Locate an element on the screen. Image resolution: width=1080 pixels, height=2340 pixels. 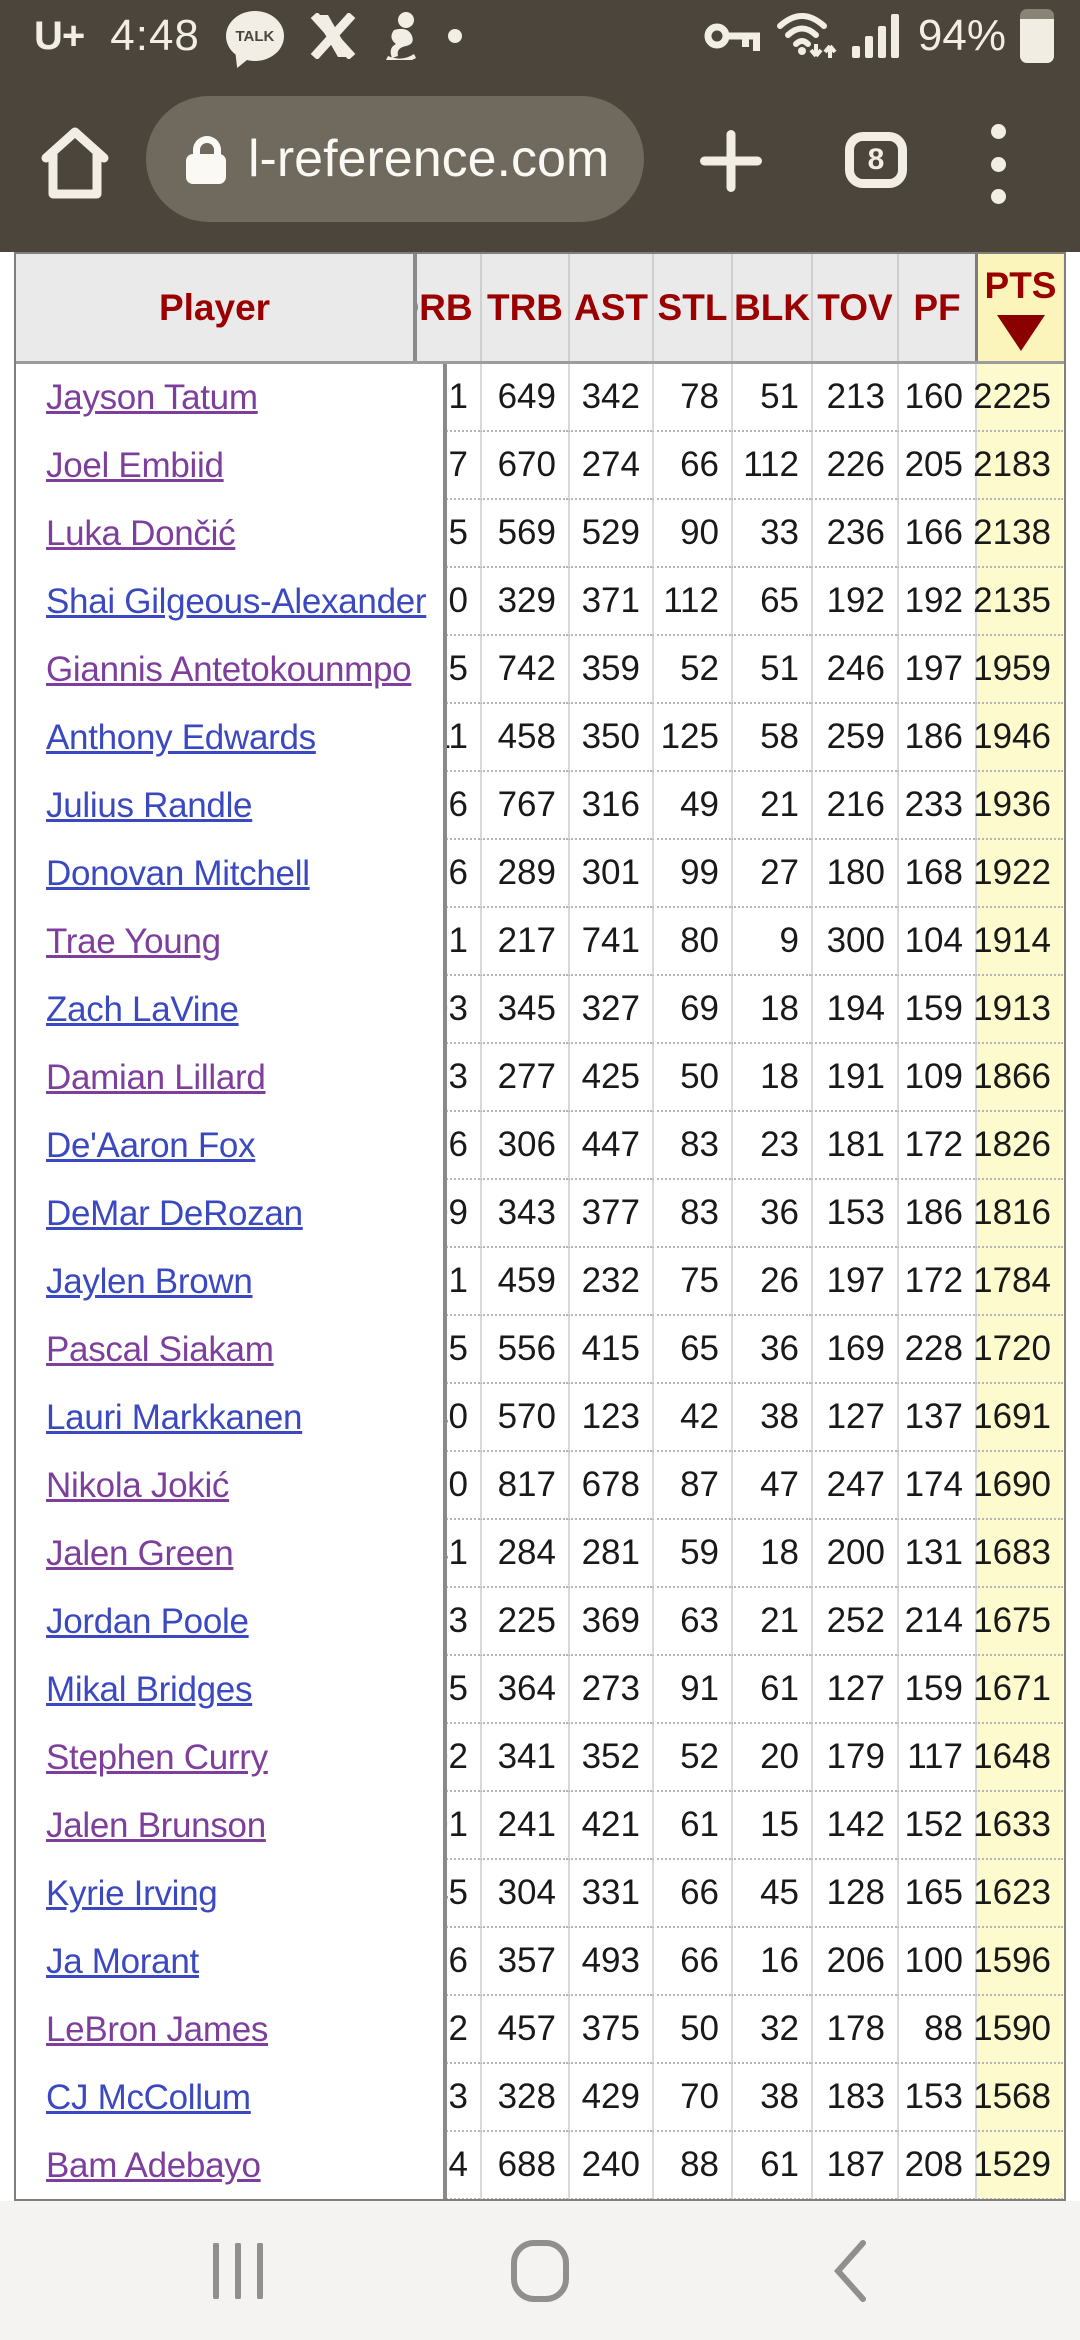
player-link: Luka Dončić is located at coordinates (141, 533).